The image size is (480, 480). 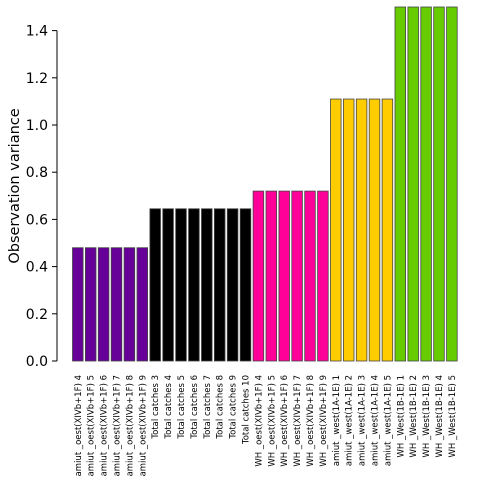 What do you see at coordinates (388, 420) in the screenshot?
I see `x-tick-label: amiut _west(1A-1E) 5` at bounding box center [388, 420].